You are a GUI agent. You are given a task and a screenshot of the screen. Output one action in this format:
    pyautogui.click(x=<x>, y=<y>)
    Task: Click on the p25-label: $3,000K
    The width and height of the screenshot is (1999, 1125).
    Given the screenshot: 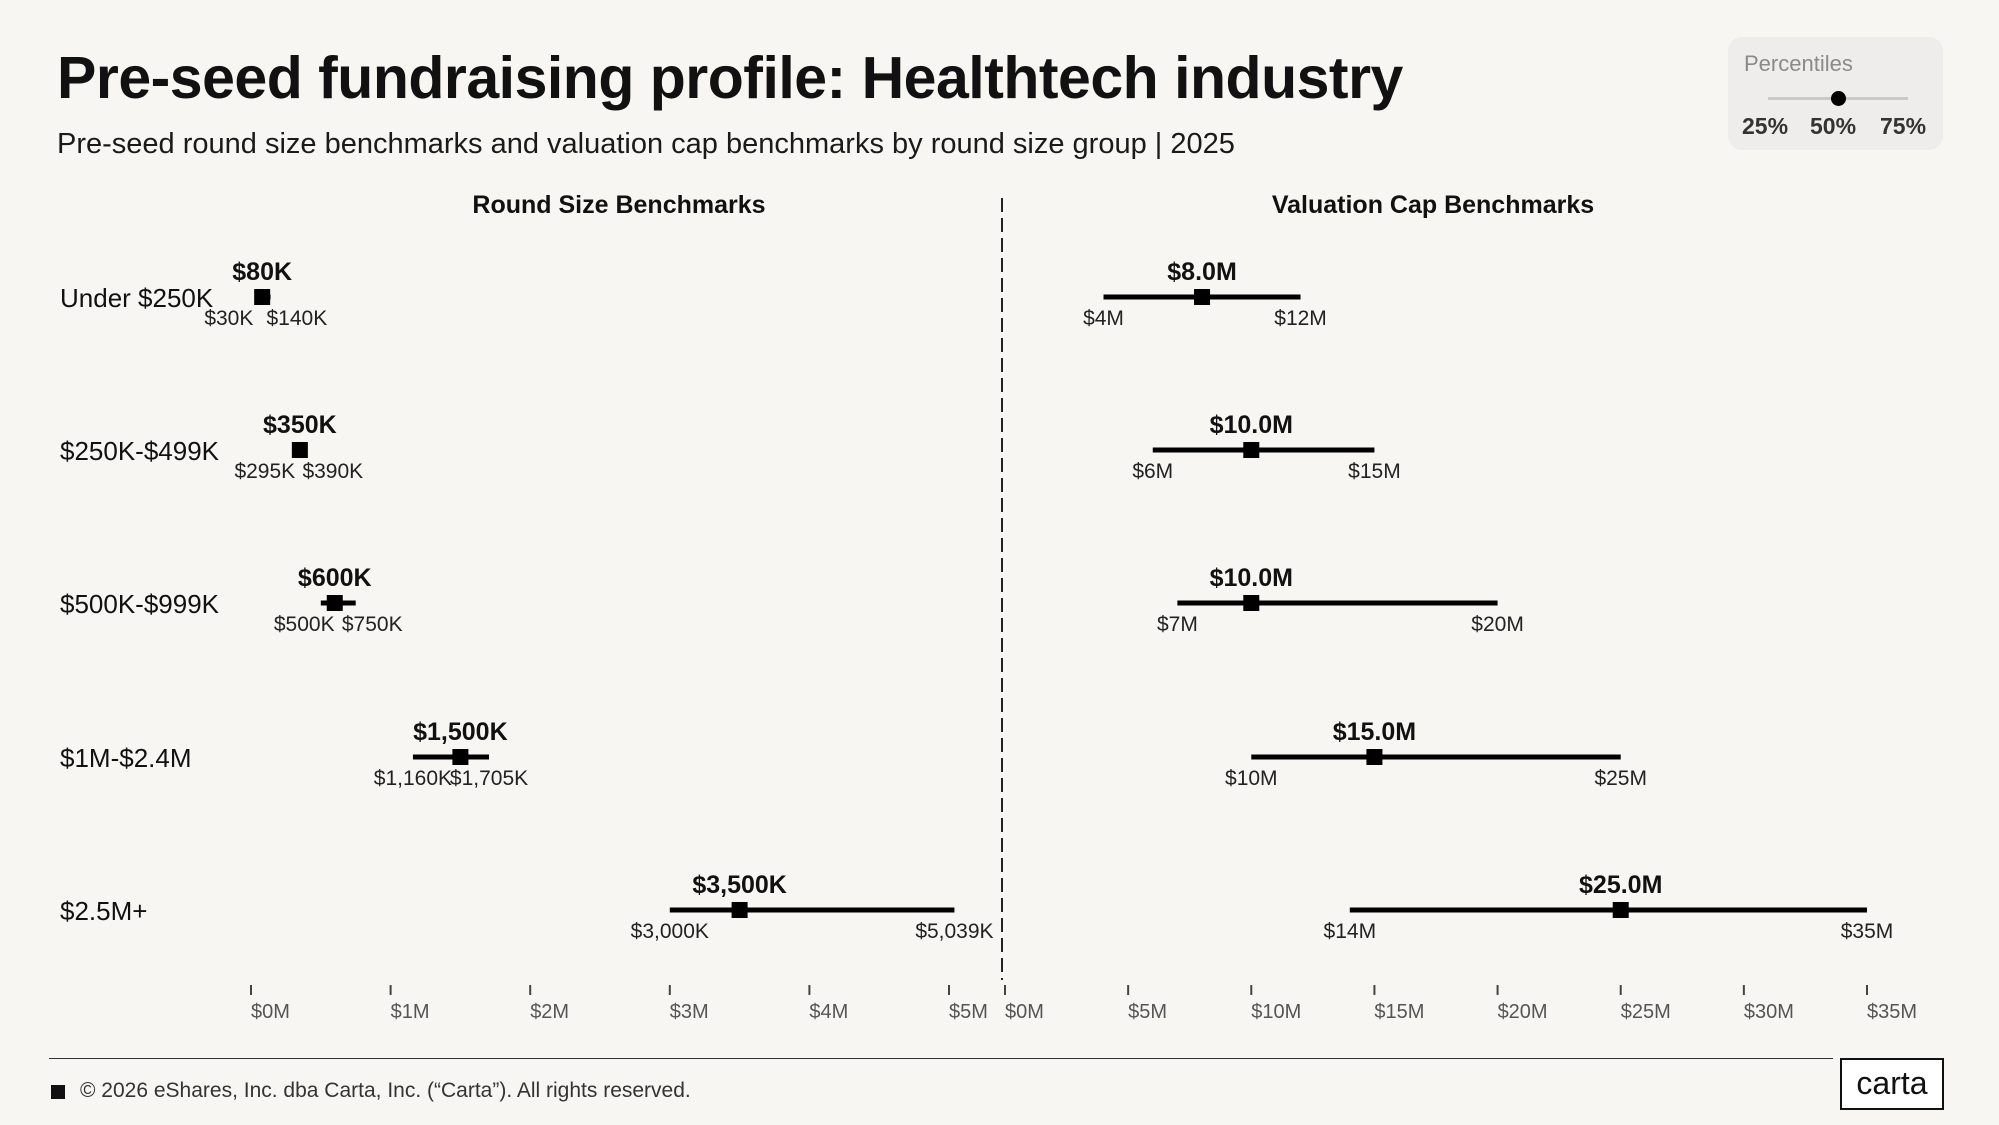 What is the action you would take?
    pyautogui.click(x=670, y=931)
    